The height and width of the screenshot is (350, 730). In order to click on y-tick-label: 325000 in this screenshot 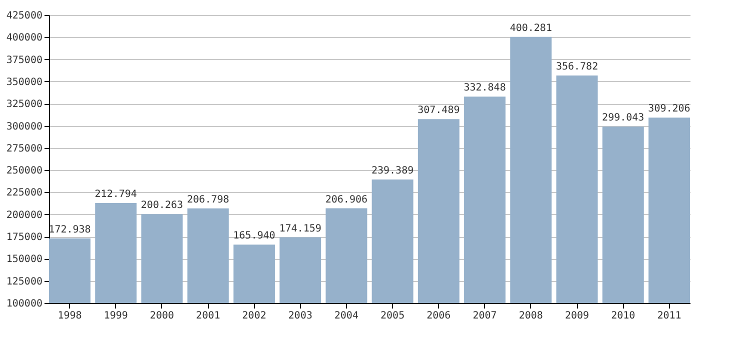, I will do `click(24, 104)`.